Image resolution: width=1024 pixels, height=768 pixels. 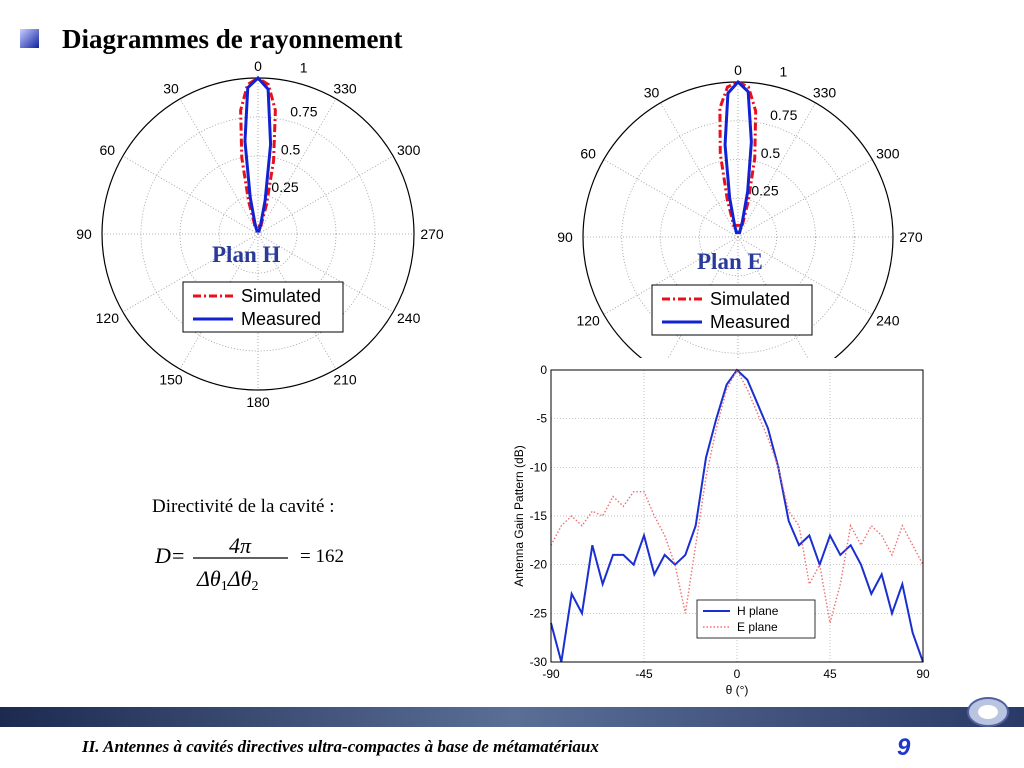 I want to click on page-number: 9, so click(x=904, y=747).